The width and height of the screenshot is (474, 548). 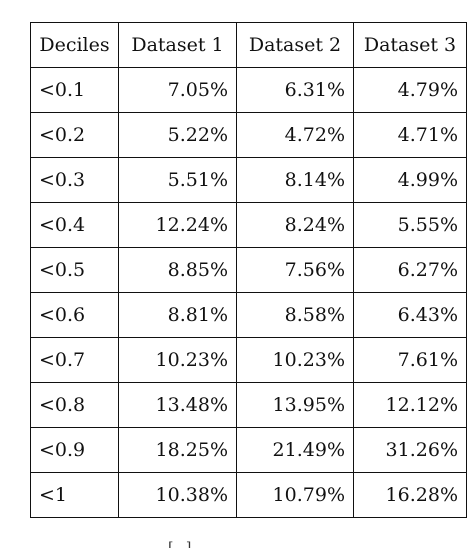 What do you see at coordinates (410, 270) in the screenshot?
I see `value-cell: 6.27%` at bounding box center [410, 270].